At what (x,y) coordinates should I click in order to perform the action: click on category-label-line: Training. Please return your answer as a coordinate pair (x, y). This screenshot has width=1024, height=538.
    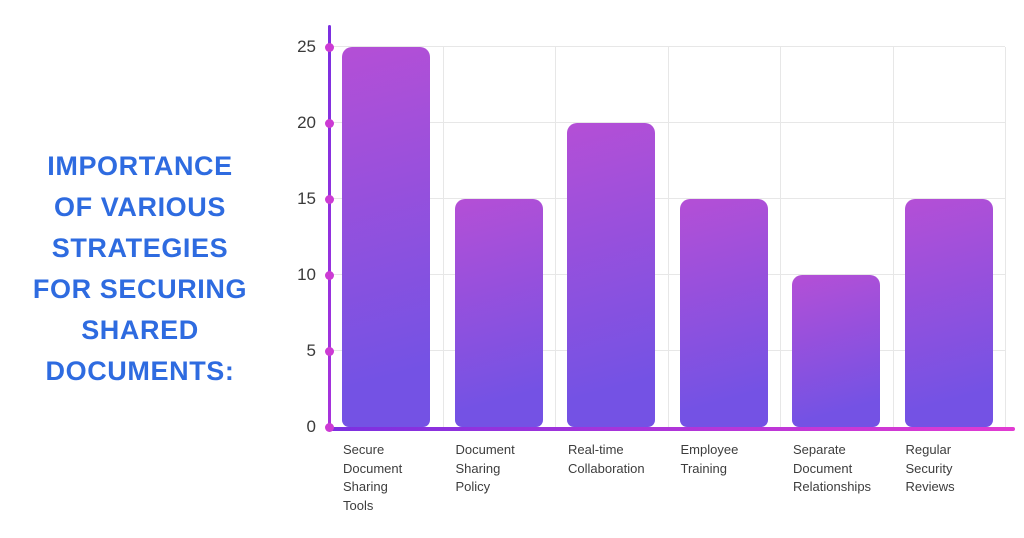
    Looking at the image, I should click on (703, 468).